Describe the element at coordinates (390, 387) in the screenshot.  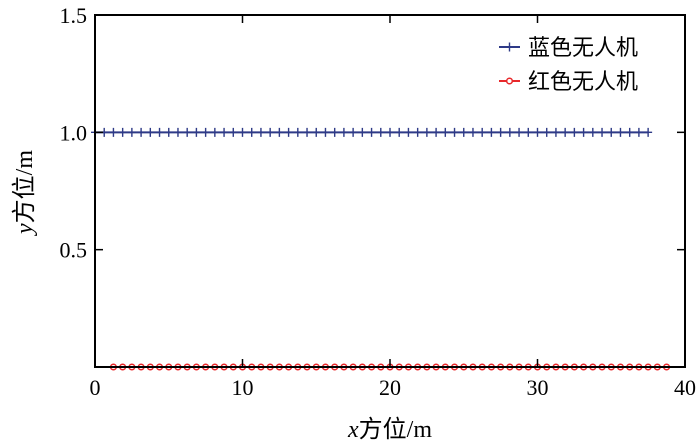
I see `x-tick-label: 20` at that location.